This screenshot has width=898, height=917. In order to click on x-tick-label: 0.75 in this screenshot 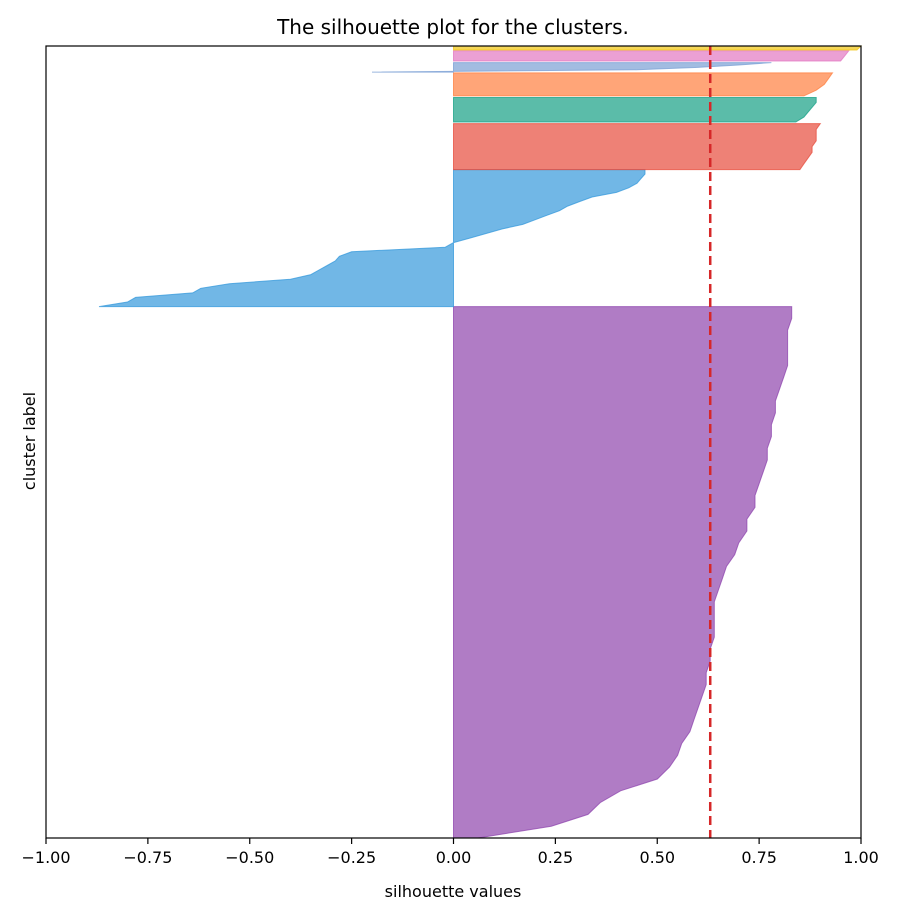, I will do `click(759, 857)`.